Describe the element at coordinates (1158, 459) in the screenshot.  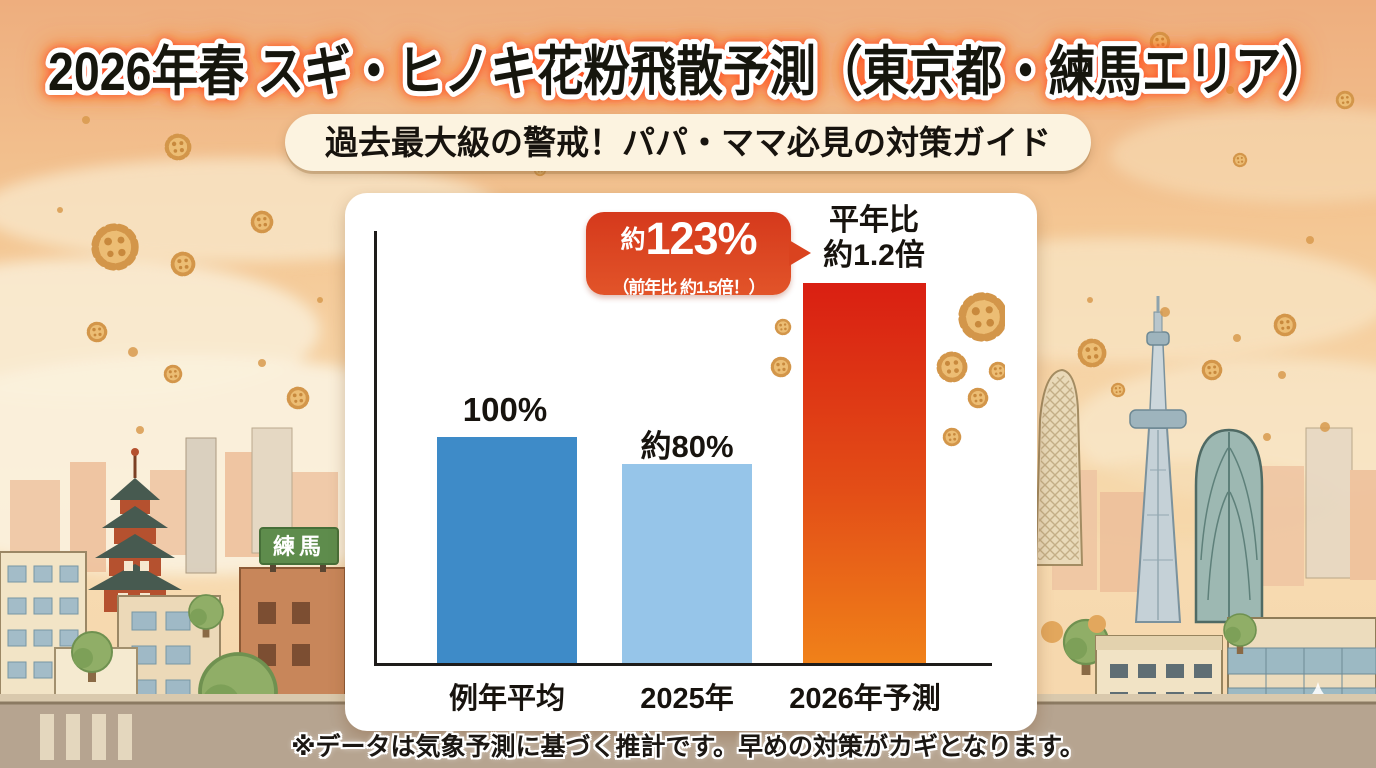
I see `skytree-illustration` at that location.